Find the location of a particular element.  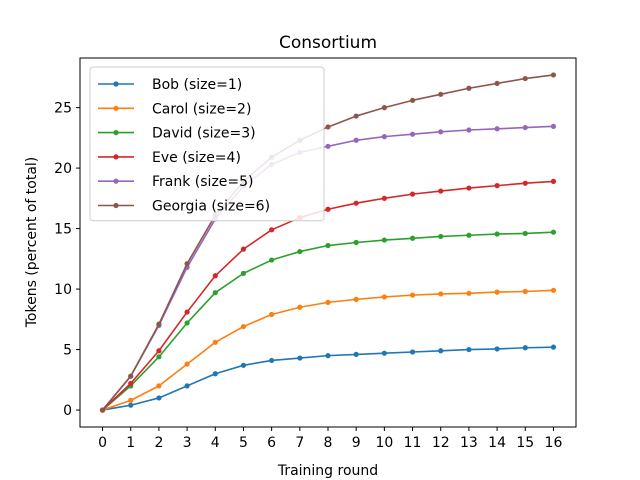

x-tick-label-15: 15 is located at coordinates (525, 443).